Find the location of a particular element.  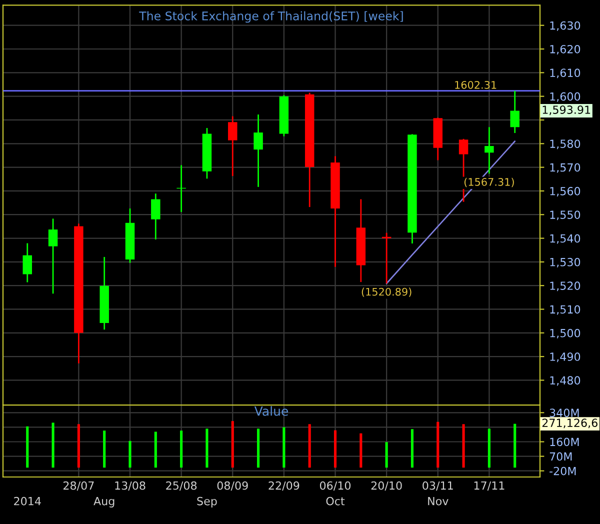

y-tick-label: 1,530 is located at coordinates (565, 263).